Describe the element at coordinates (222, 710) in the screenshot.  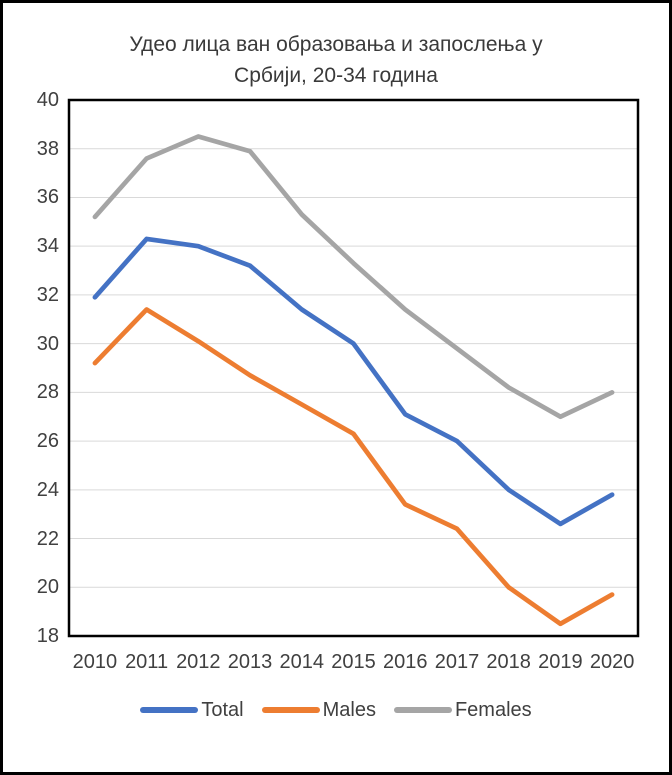
I see `legend-label: Total` at that location.